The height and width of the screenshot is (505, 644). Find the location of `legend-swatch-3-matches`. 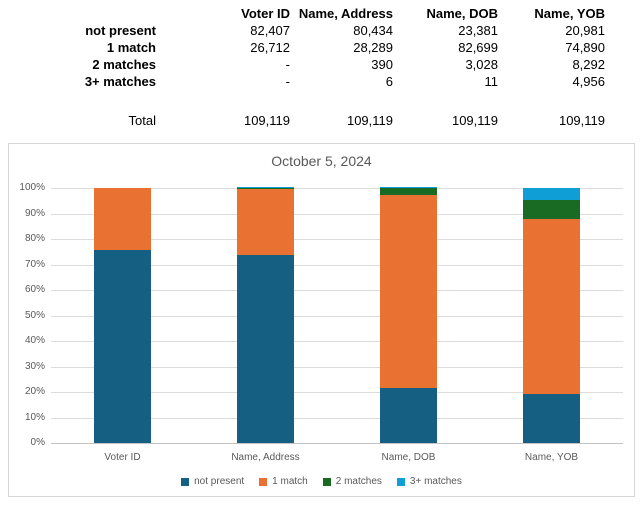

legend-swatch-3-matches is located at coordinates (400, 481).